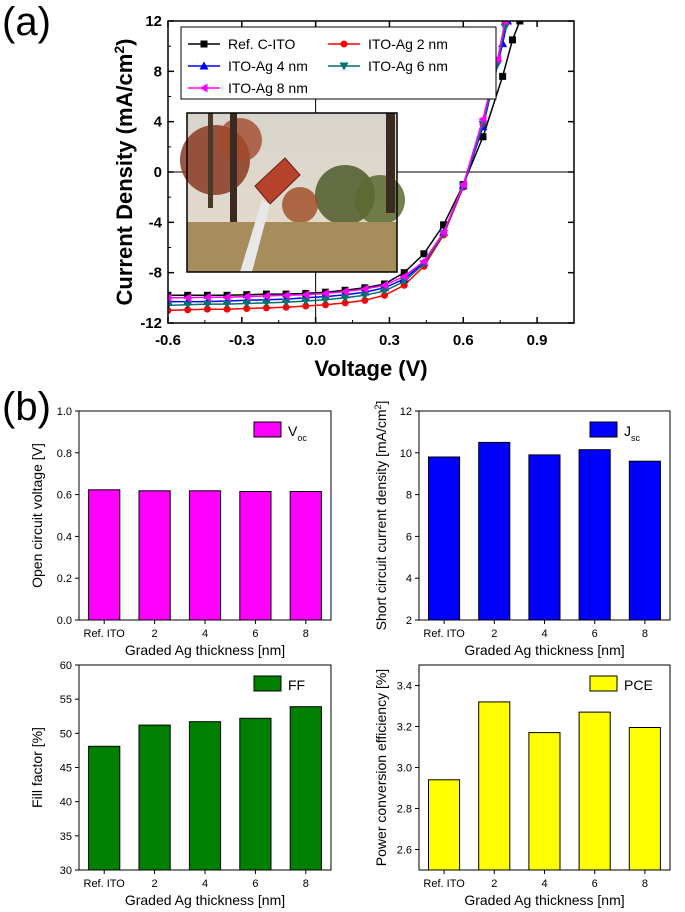 The image size is (685, 912). Describe the element at coordinates (262, 44) in the screenshot. I see `legend-label-0: Ref. C-ITO` at that location.